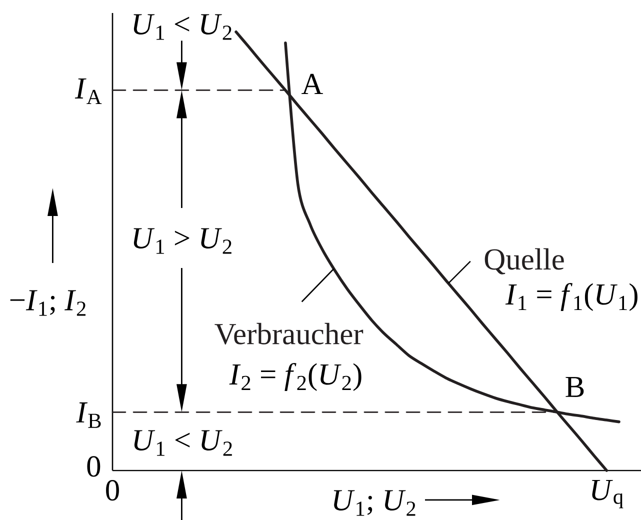 The height and width of the screenshot is (520, 641). What do you see at coordinates (289, 333) in the screenshot?
I see `series-label: Verbraucher` at bounding box center [289, 333].